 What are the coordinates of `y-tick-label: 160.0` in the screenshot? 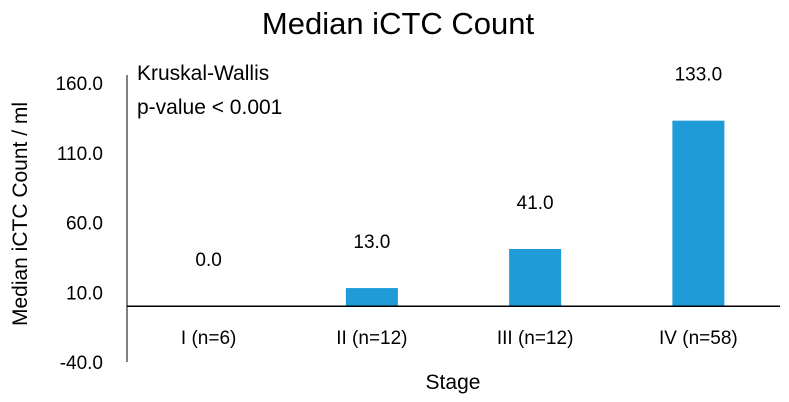 It's located at (79, 84).